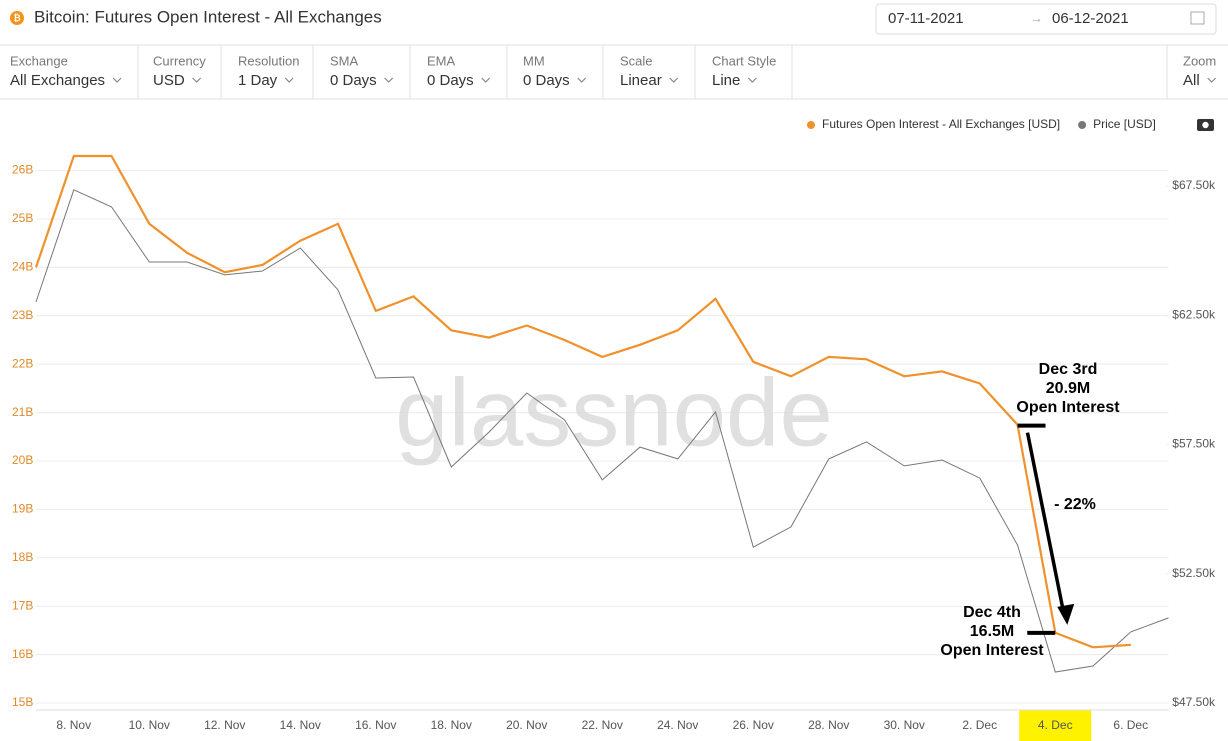 The image size is (1228, 741). I want to click on y2-tick-label: $47.50k, so click(1194, 702).